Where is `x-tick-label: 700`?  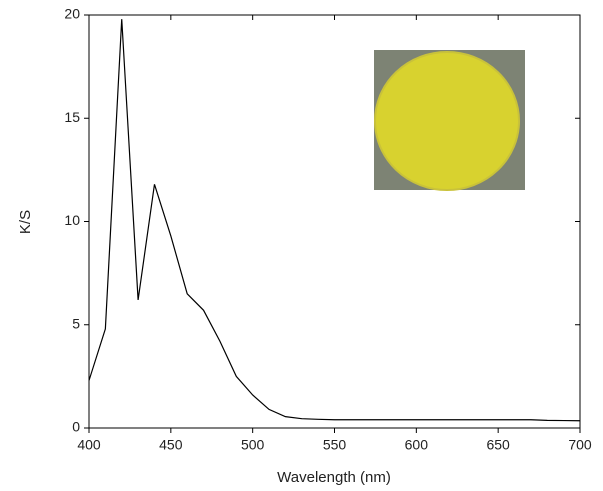
x-tick-label: 700 is located at coordinates (580, 445).